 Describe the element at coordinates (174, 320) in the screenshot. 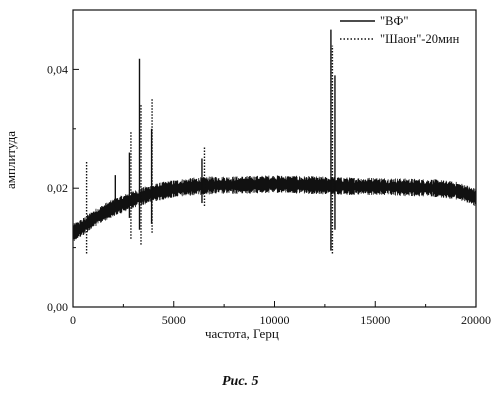

I see `x-tick-label: 5000` at that location.